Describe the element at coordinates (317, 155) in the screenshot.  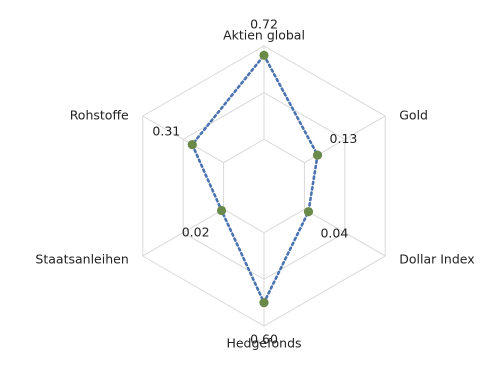
I see `data-point-gold` at that location.